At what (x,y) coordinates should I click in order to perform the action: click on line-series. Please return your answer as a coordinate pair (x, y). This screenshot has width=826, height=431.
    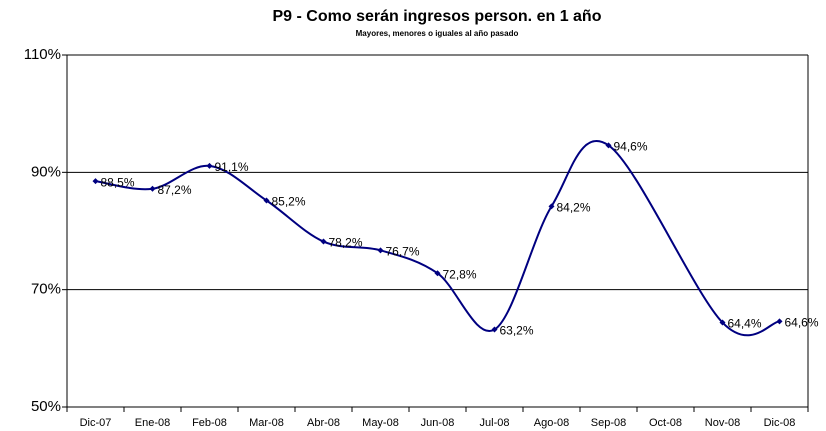
    Looking at the image, I should click on (750, 328).